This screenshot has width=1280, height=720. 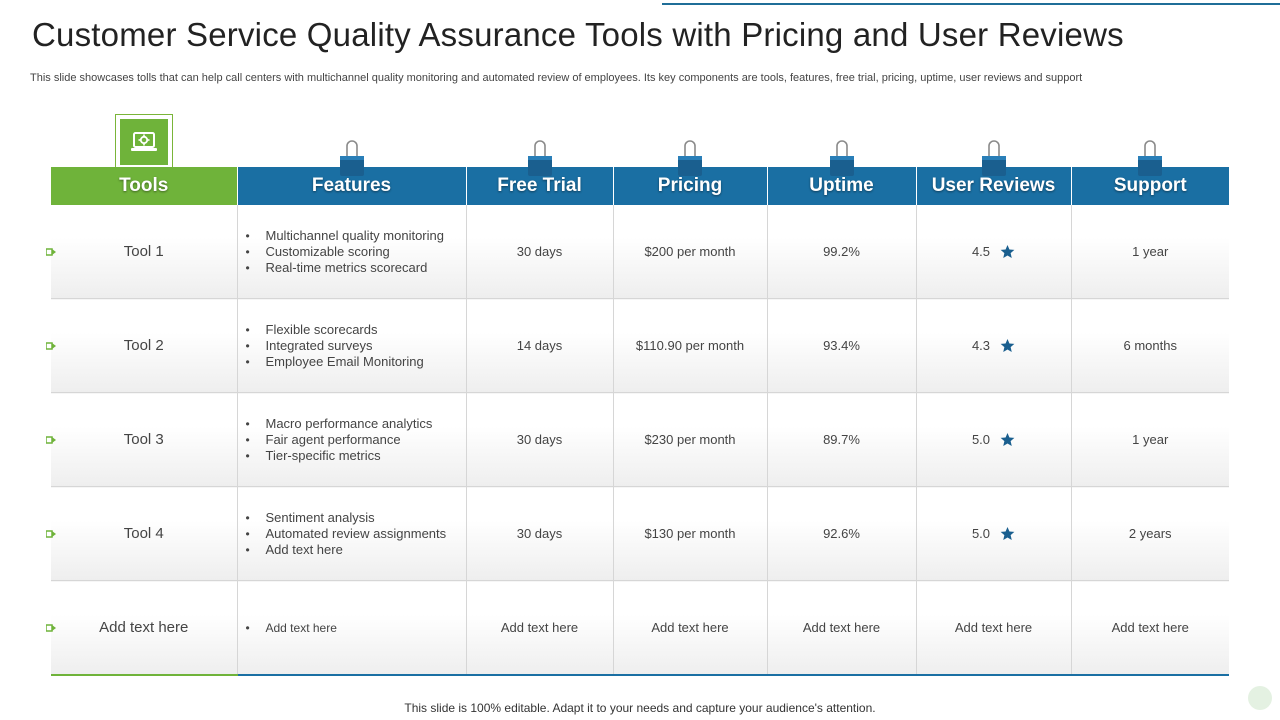 What do you see at coordinates (1150, 345) in the screenshot?
I see `support-cell: 6 months` at bounding box center [1150, 345].